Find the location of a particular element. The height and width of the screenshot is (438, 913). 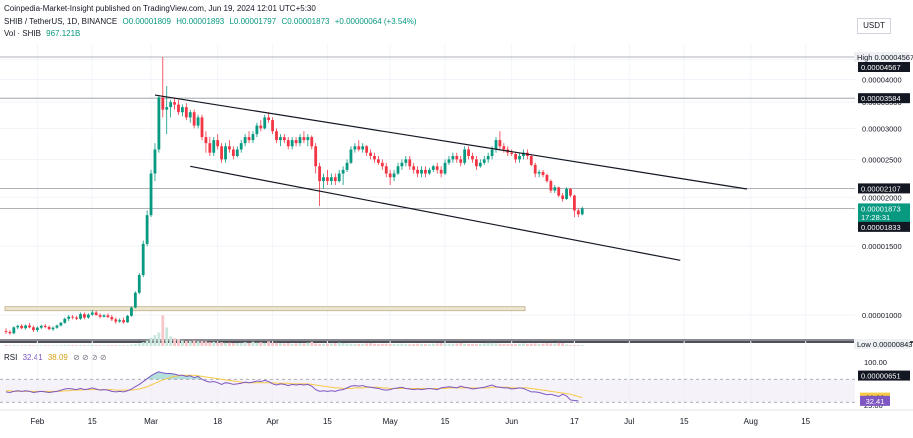

volume-legend: Vol · SHIB 967.121B is located at coordinates (43, 33).